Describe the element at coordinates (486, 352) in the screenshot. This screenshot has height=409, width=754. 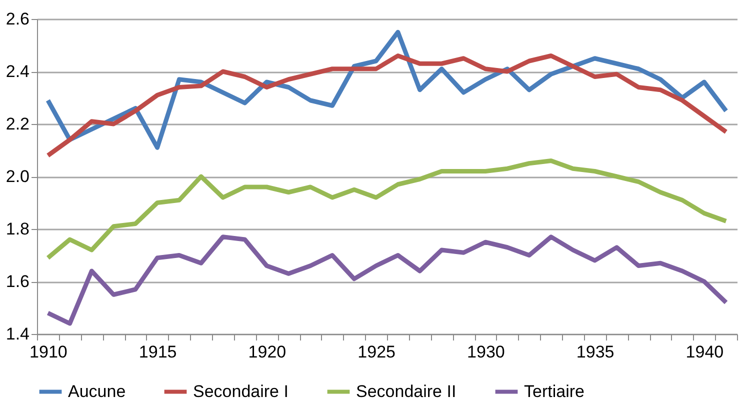
I see `x-tick-label: 1930` at that location.